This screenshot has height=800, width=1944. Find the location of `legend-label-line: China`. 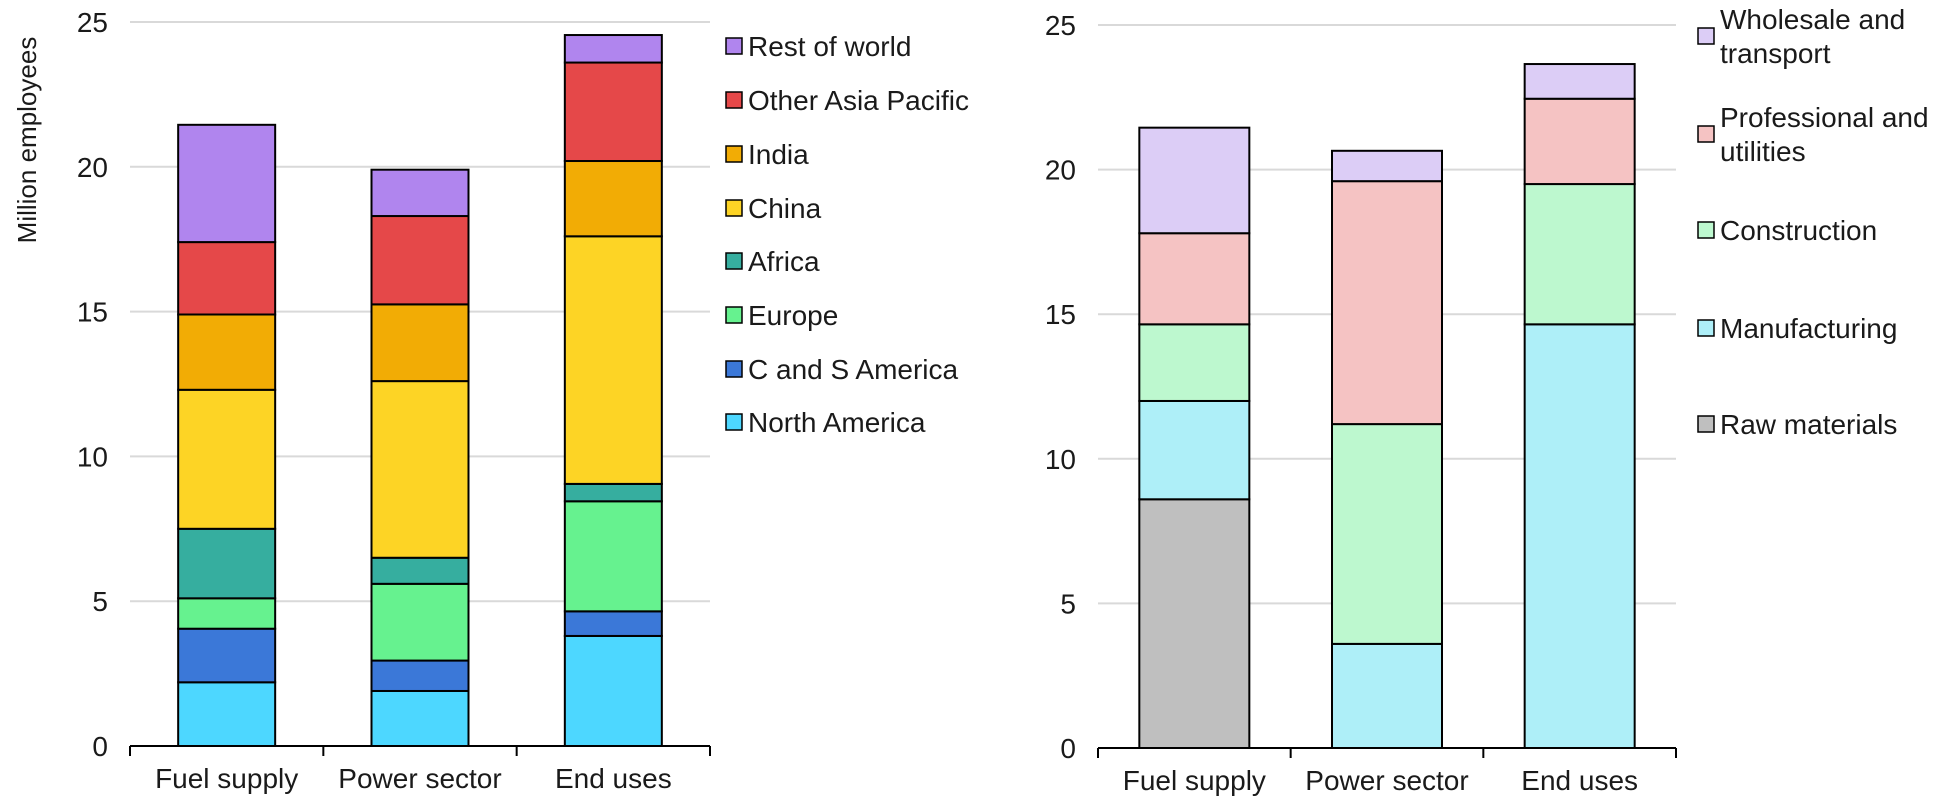

legend-label-line: China is located at coordinates (785, 208).